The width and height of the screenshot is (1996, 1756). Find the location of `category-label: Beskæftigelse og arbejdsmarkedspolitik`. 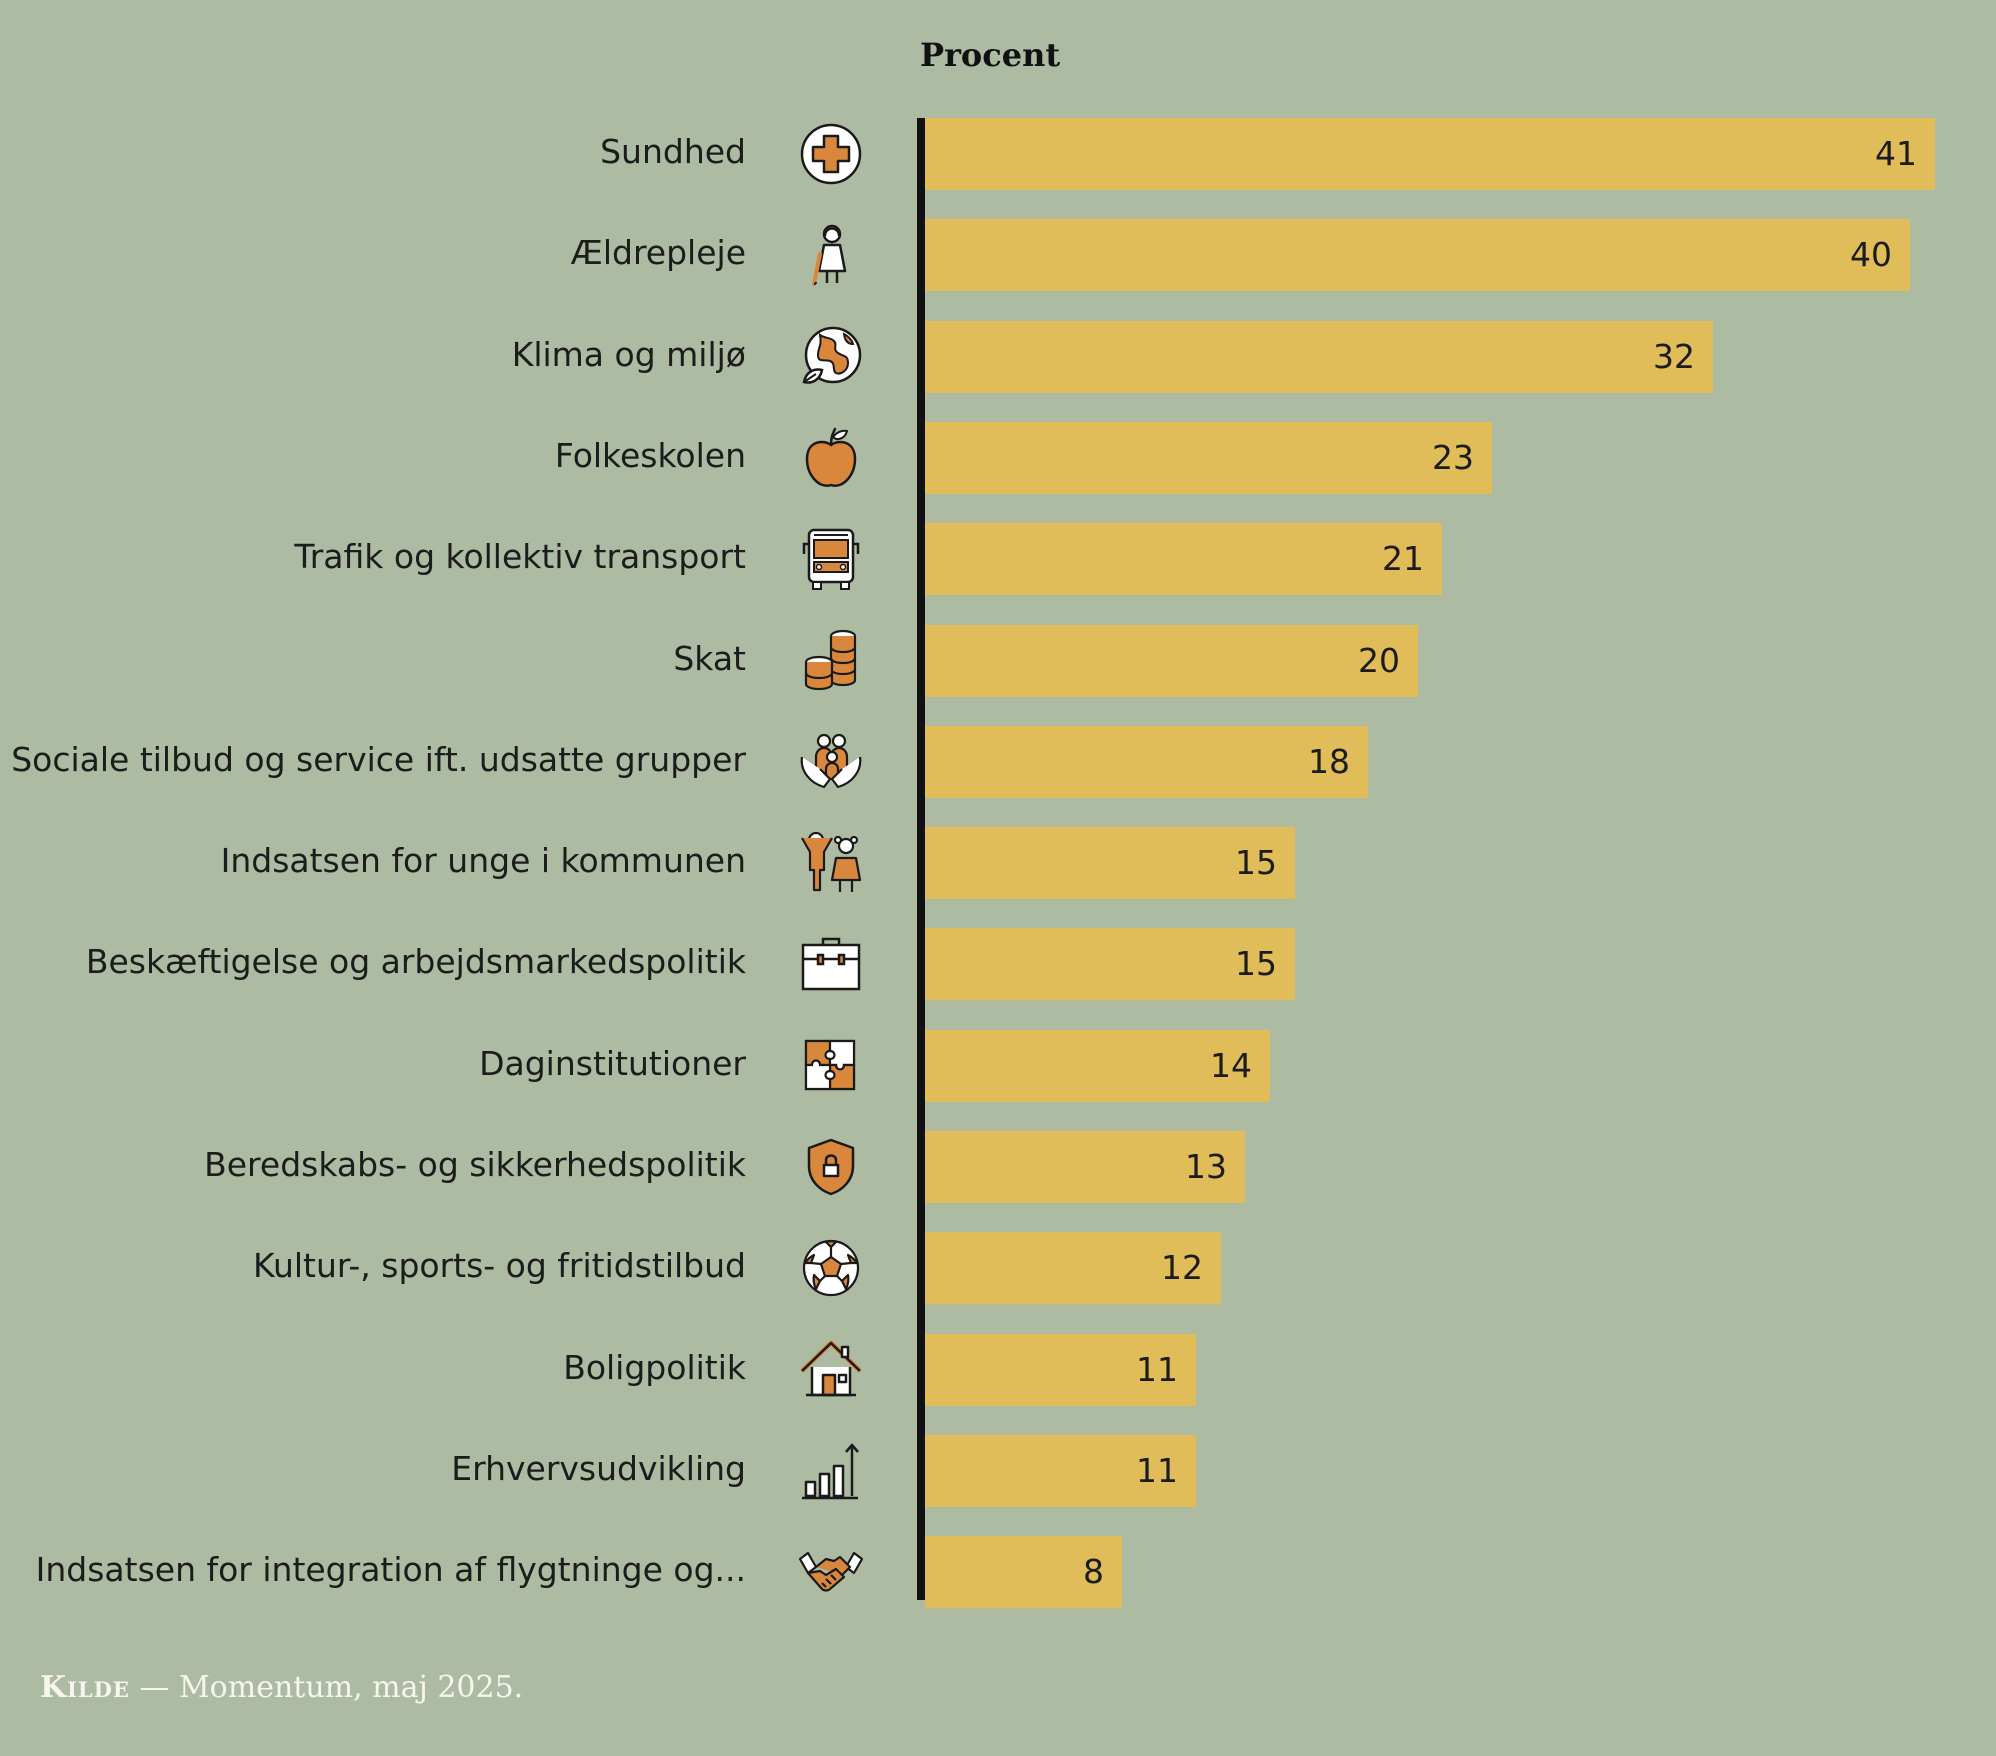

category-label: Beskæftigelse og arbejdsmarkedspolitik is located at coordinates (415, 962).